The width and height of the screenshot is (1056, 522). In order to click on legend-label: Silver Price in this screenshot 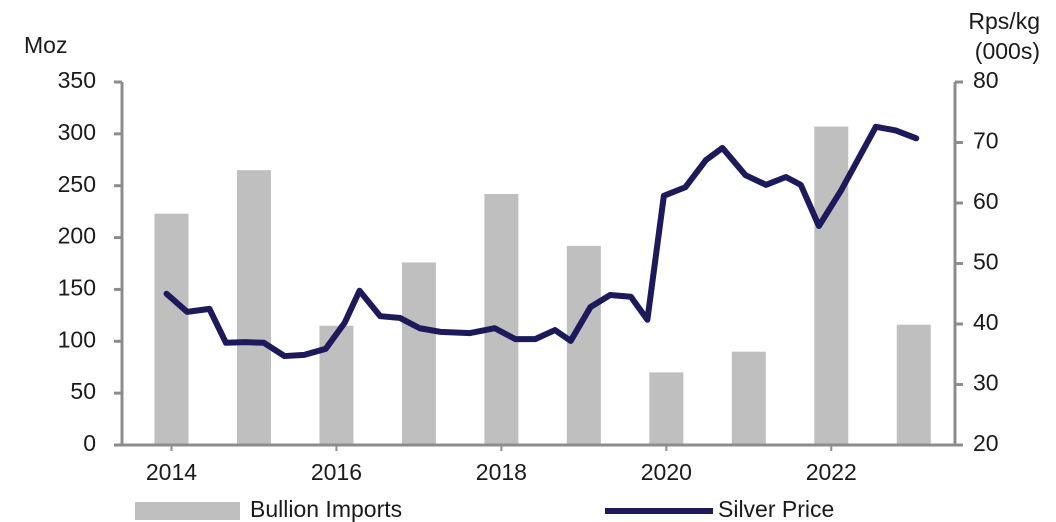, I will do `click(776, 509)`.